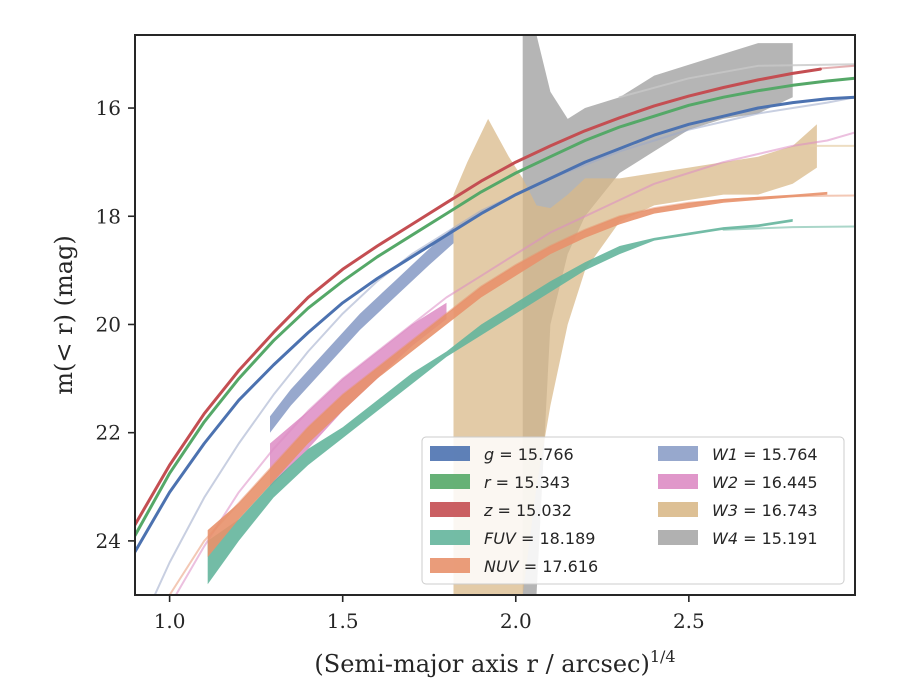 The image size is (900, 700). I want to click on x-tick-label: 2.0, so click(516, 621).